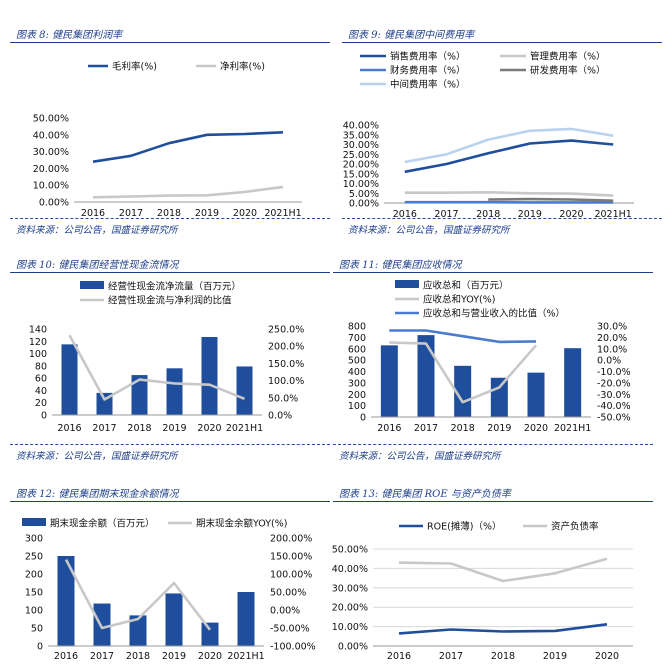 Image resolution: width=665 pixels, height=664 pixels. What do you see at coordinates (357, 372) in the screenshot?
I see `y-tick-label: 400` at bounding box center [357, 372].